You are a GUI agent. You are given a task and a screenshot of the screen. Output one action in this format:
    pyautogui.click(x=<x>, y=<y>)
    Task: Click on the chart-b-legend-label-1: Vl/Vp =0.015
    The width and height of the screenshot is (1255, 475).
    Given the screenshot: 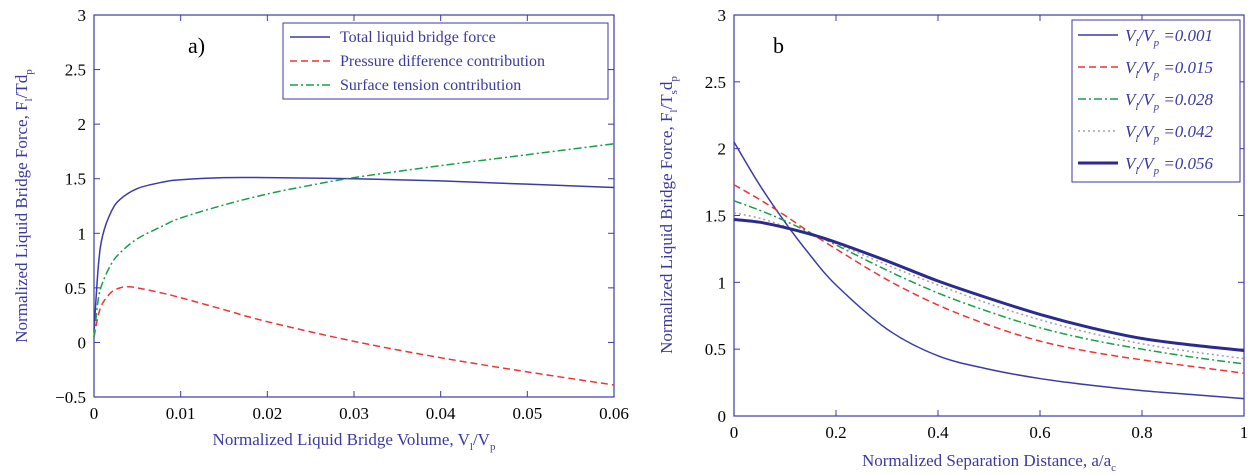 What is the action you would take?
    pyautogui.click(x=1169, y=69)
    